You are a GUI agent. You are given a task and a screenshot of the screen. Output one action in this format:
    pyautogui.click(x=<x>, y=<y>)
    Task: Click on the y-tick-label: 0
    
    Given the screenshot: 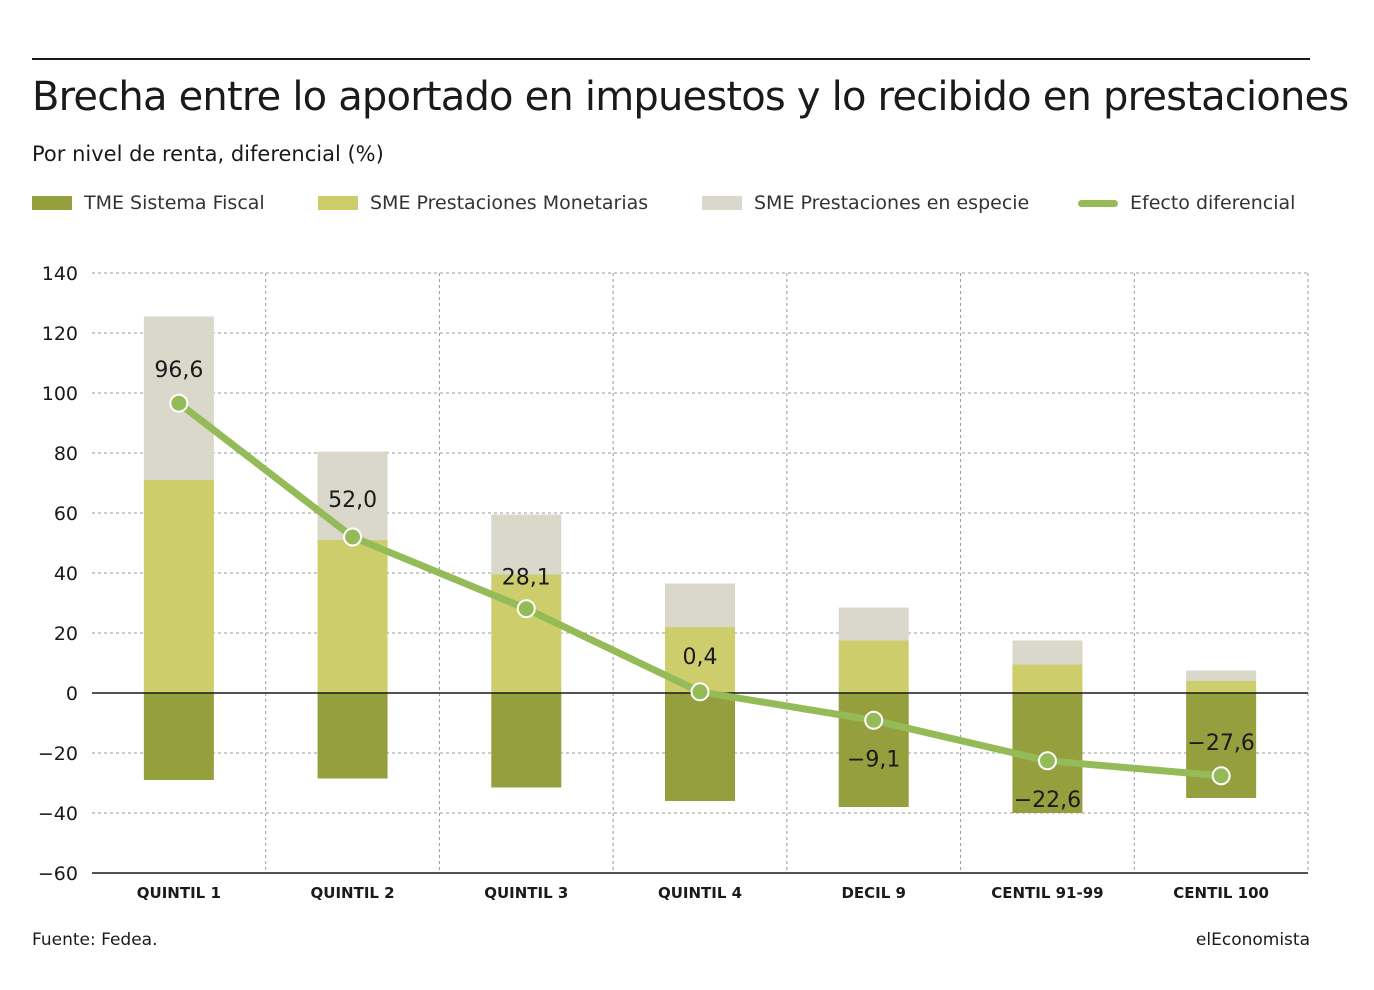 What is the action you would take?
    pyautogui.click(x=72, y=694)
    